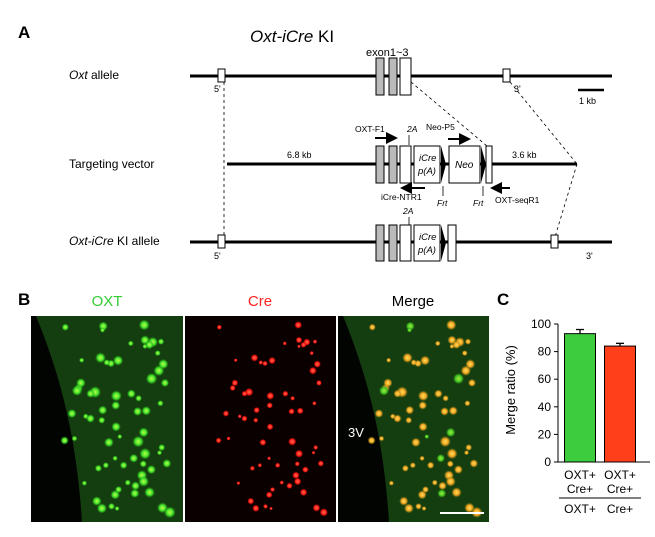 This screenshot has height=537, width=655. I want to click on panel-c-letter: C, so click(503, 299).